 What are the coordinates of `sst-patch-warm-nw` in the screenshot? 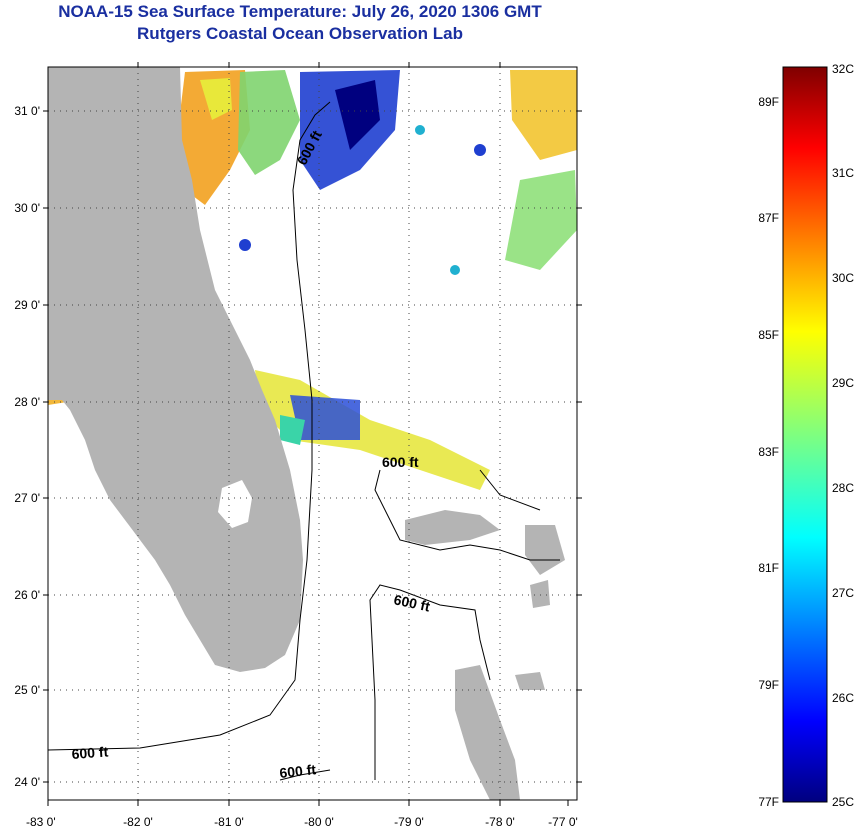 It's located at (214, 137).